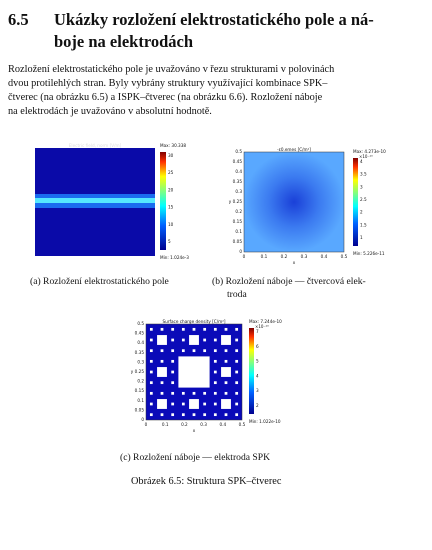 This screenshot has width=432, height=550. I want to click on plot-title: -ε0.emes [C/m²], so click(294, 149).